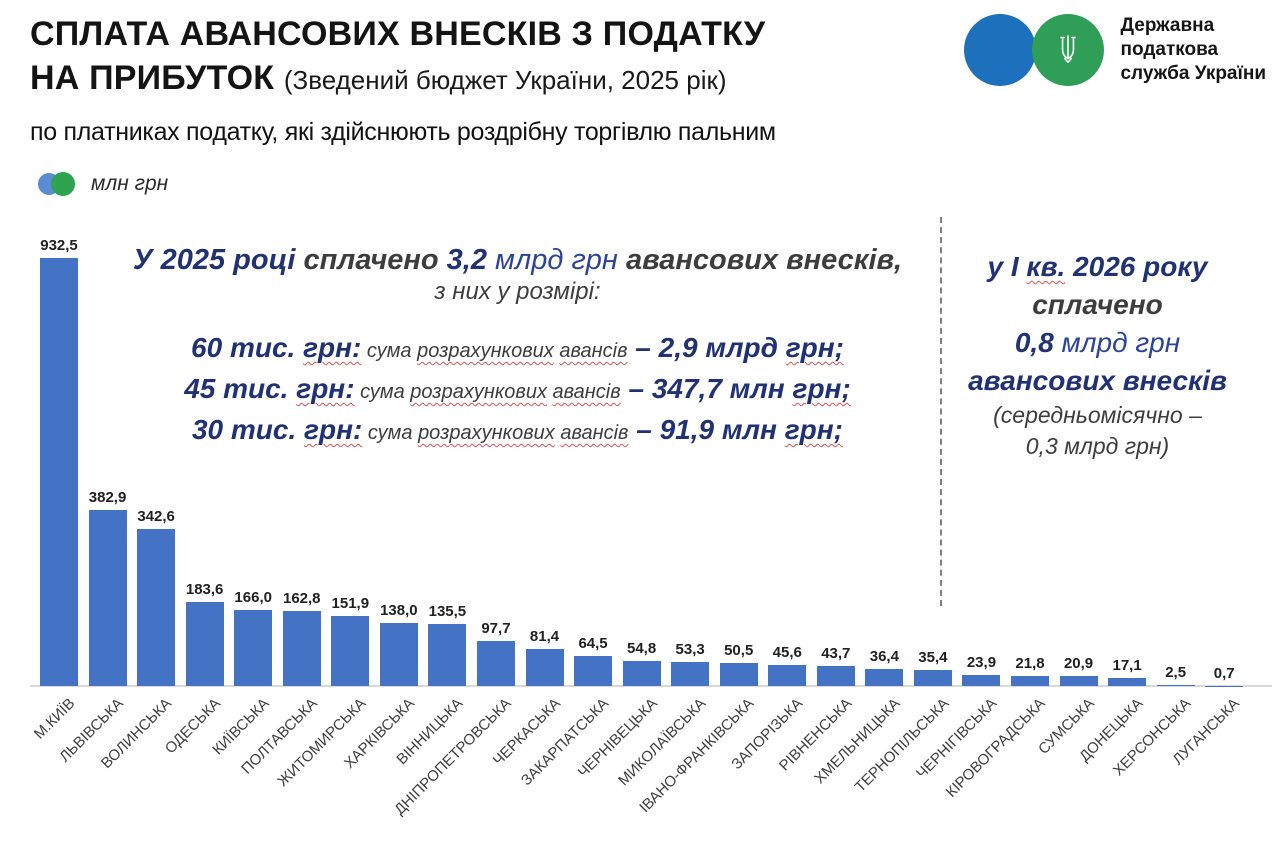  What do you see at coordinates (398, 34) in the screenshot?
I see `page-title-line1: СПЛАТА АВАНСОВИХ ВНЕСКІВ З ПОДАТКУ` at bounding box center [398, 34].